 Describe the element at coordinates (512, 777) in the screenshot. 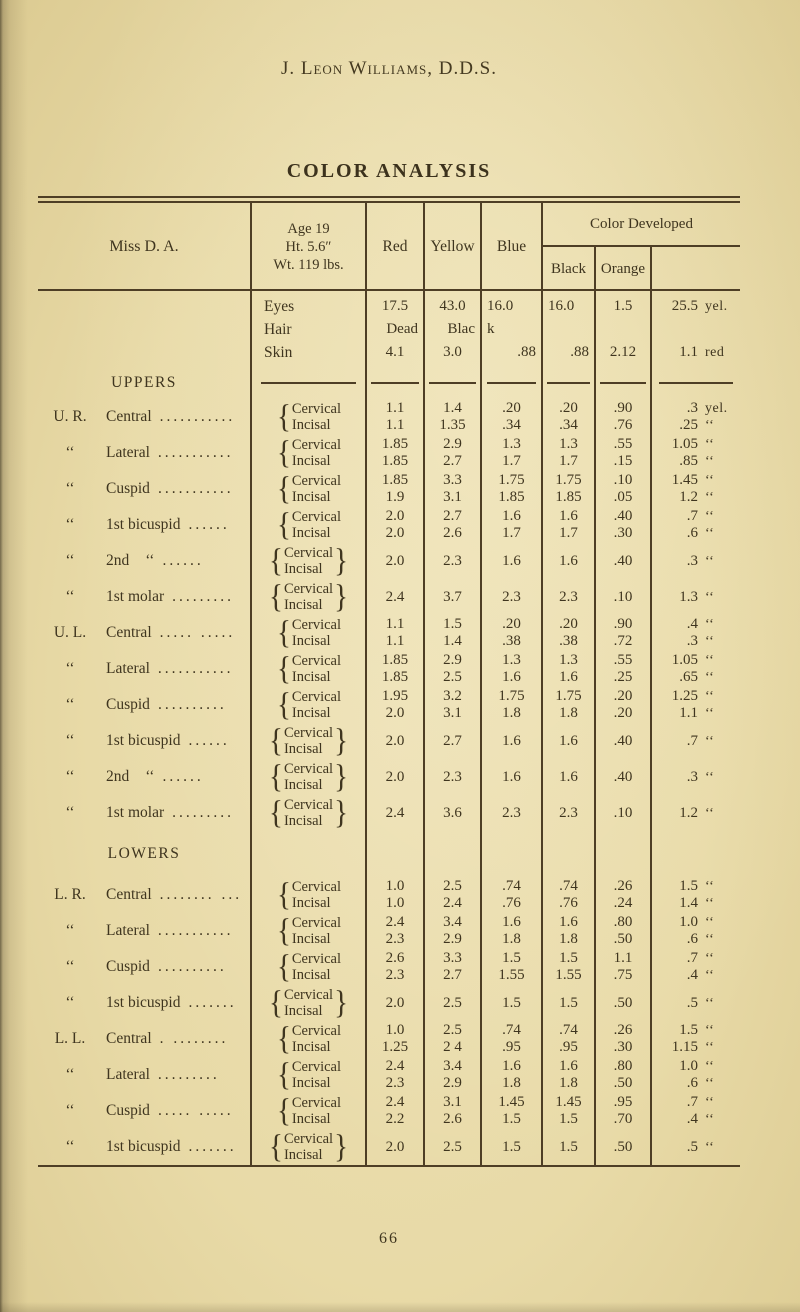

I see `value-cell-blue: 1.6` at that location.